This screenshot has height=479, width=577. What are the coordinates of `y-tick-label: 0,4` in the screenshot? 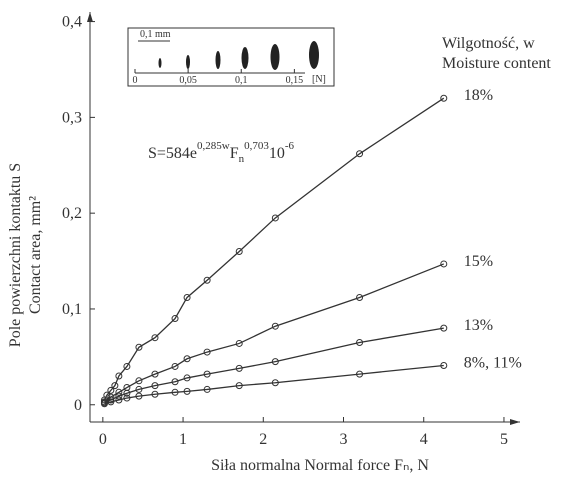 It's located at (72, 22).